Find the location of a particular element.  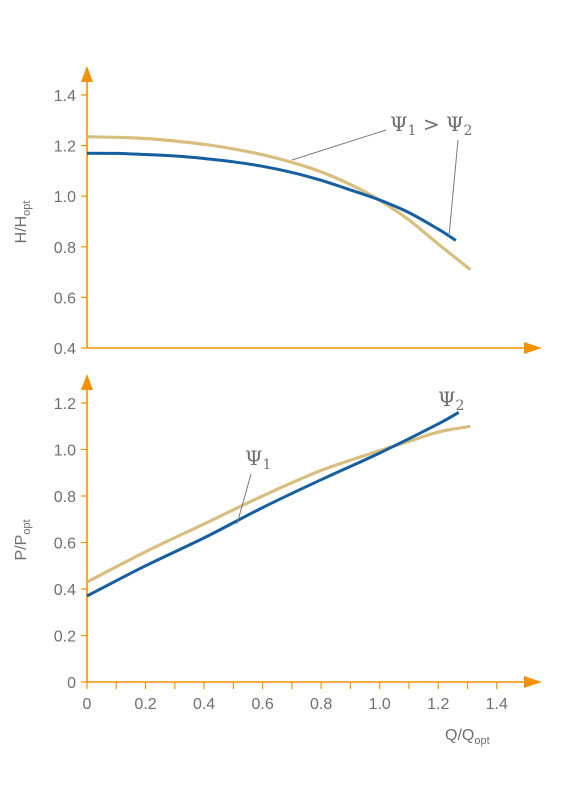

psi1-curve-label: Ψ1 is located at coordinates (258, 459).